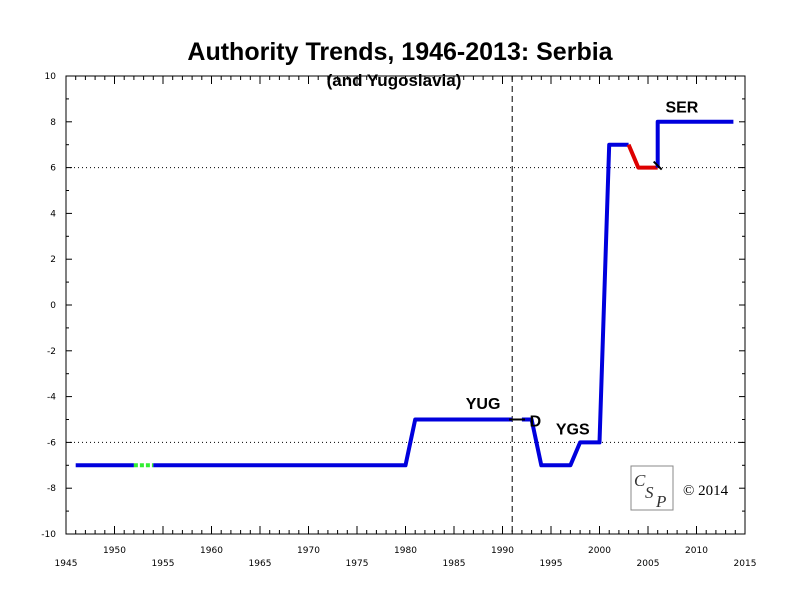 This screenshot has height=600, width=800. Describe the element at coordinates (400, 52) in the screenshot. I see `chart-title: Authority Trends, 1946-2013: Serbia` at that location.